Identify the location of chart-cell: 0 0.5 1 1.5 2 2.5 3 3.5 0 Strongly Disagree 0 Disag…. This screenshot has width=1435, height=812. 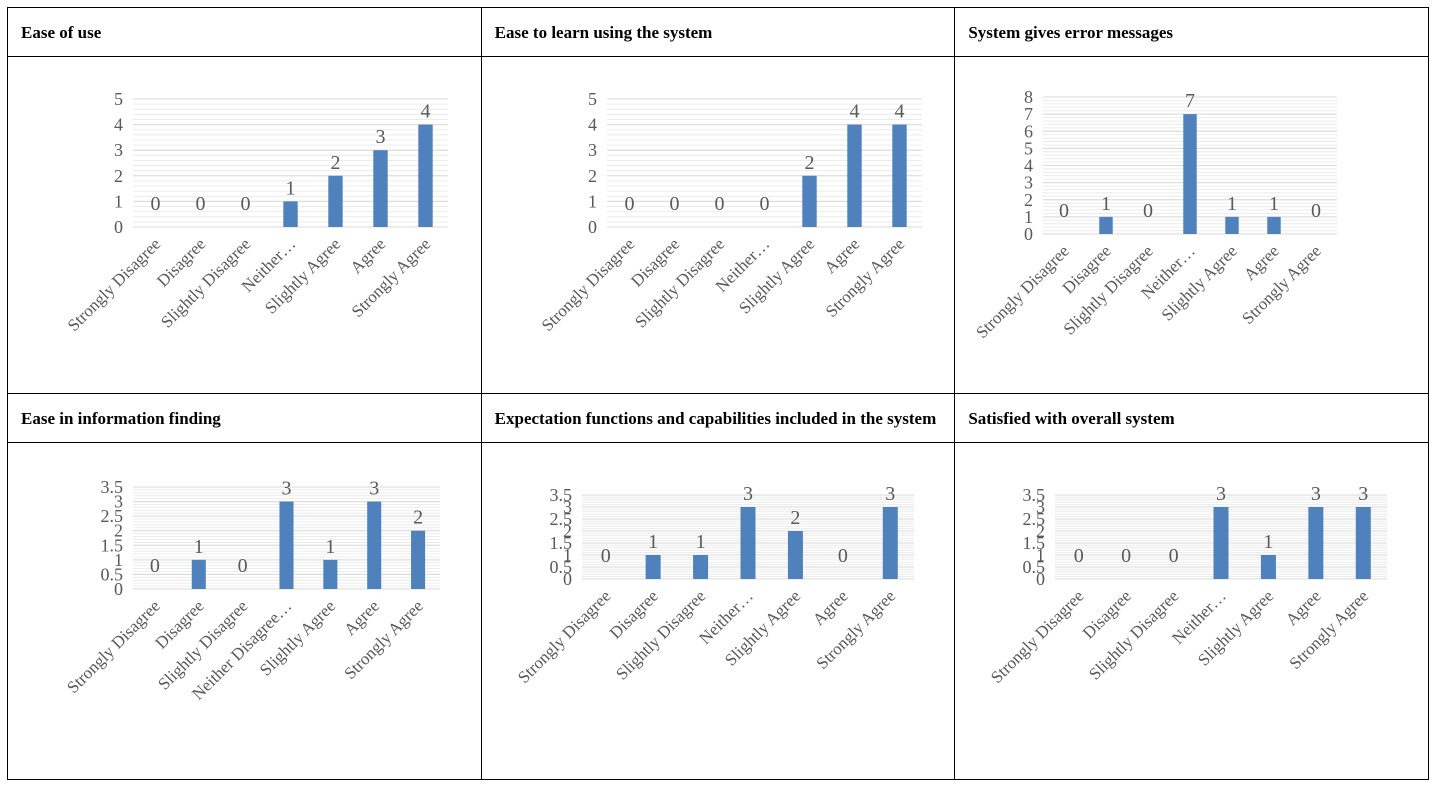
(1191, 611).